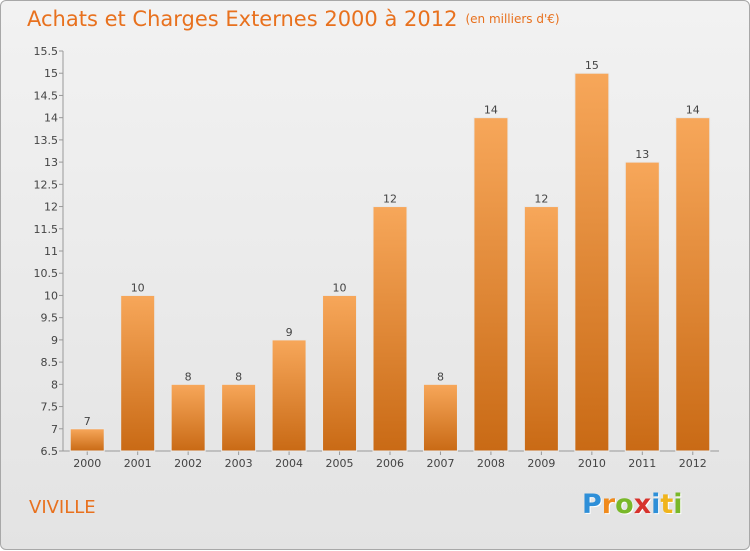  What do you see at coordinates (50, 407) in the screenshot?
I see `y-tick-label: 7.5` at bounding box center [50, 407].